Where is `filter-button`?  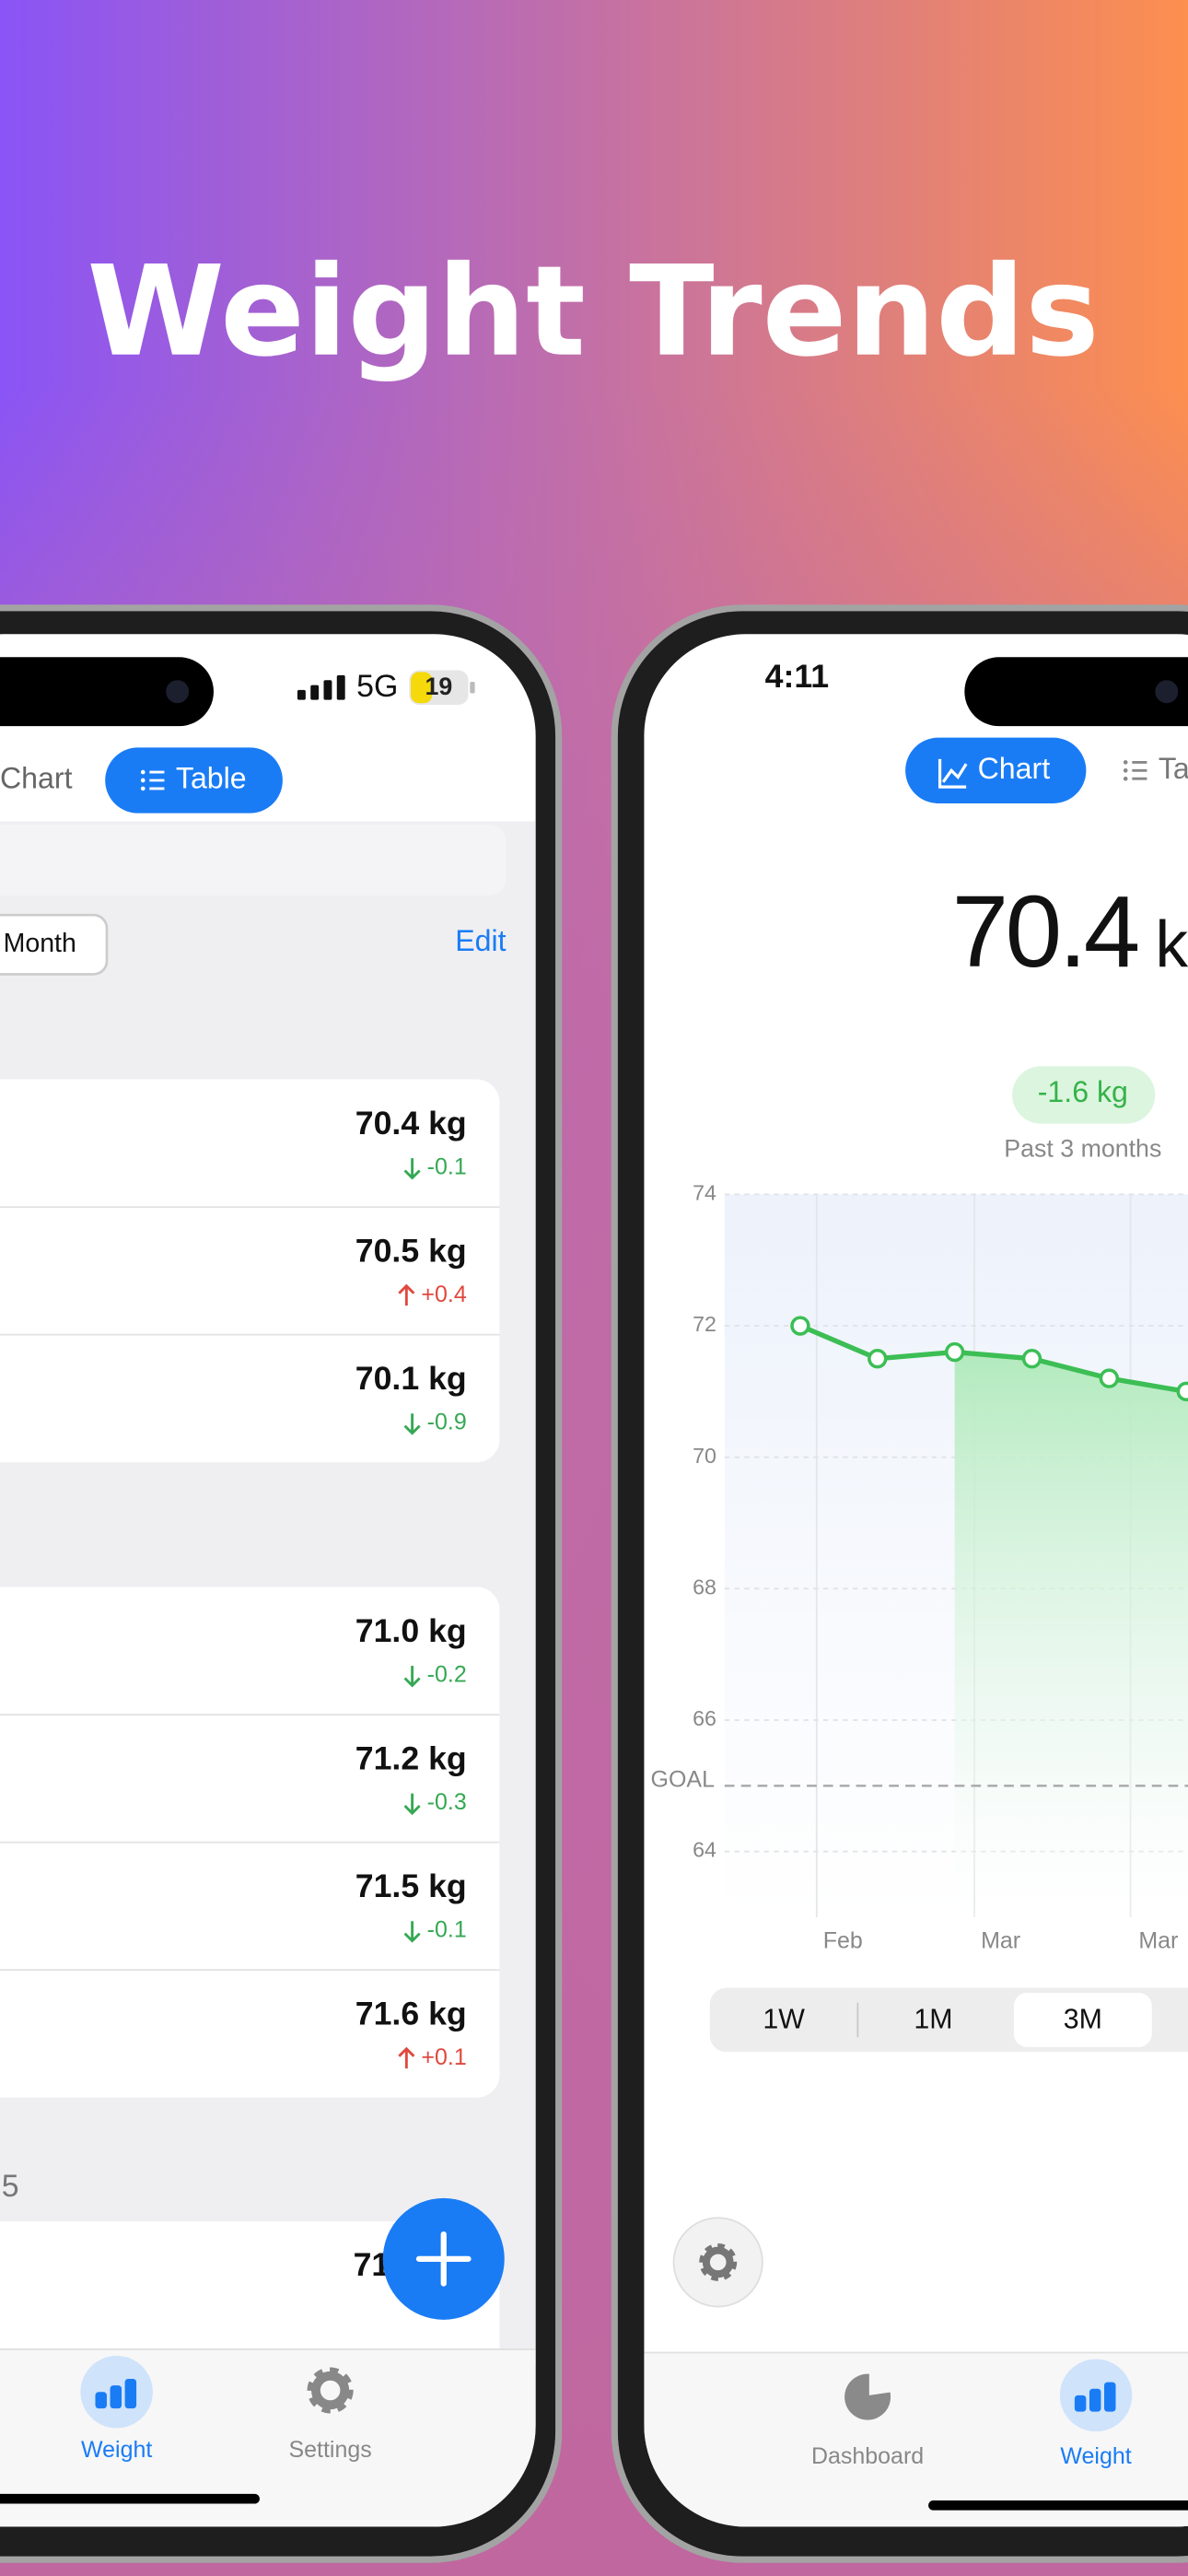
filter-button is located at coordinates (54, 945).